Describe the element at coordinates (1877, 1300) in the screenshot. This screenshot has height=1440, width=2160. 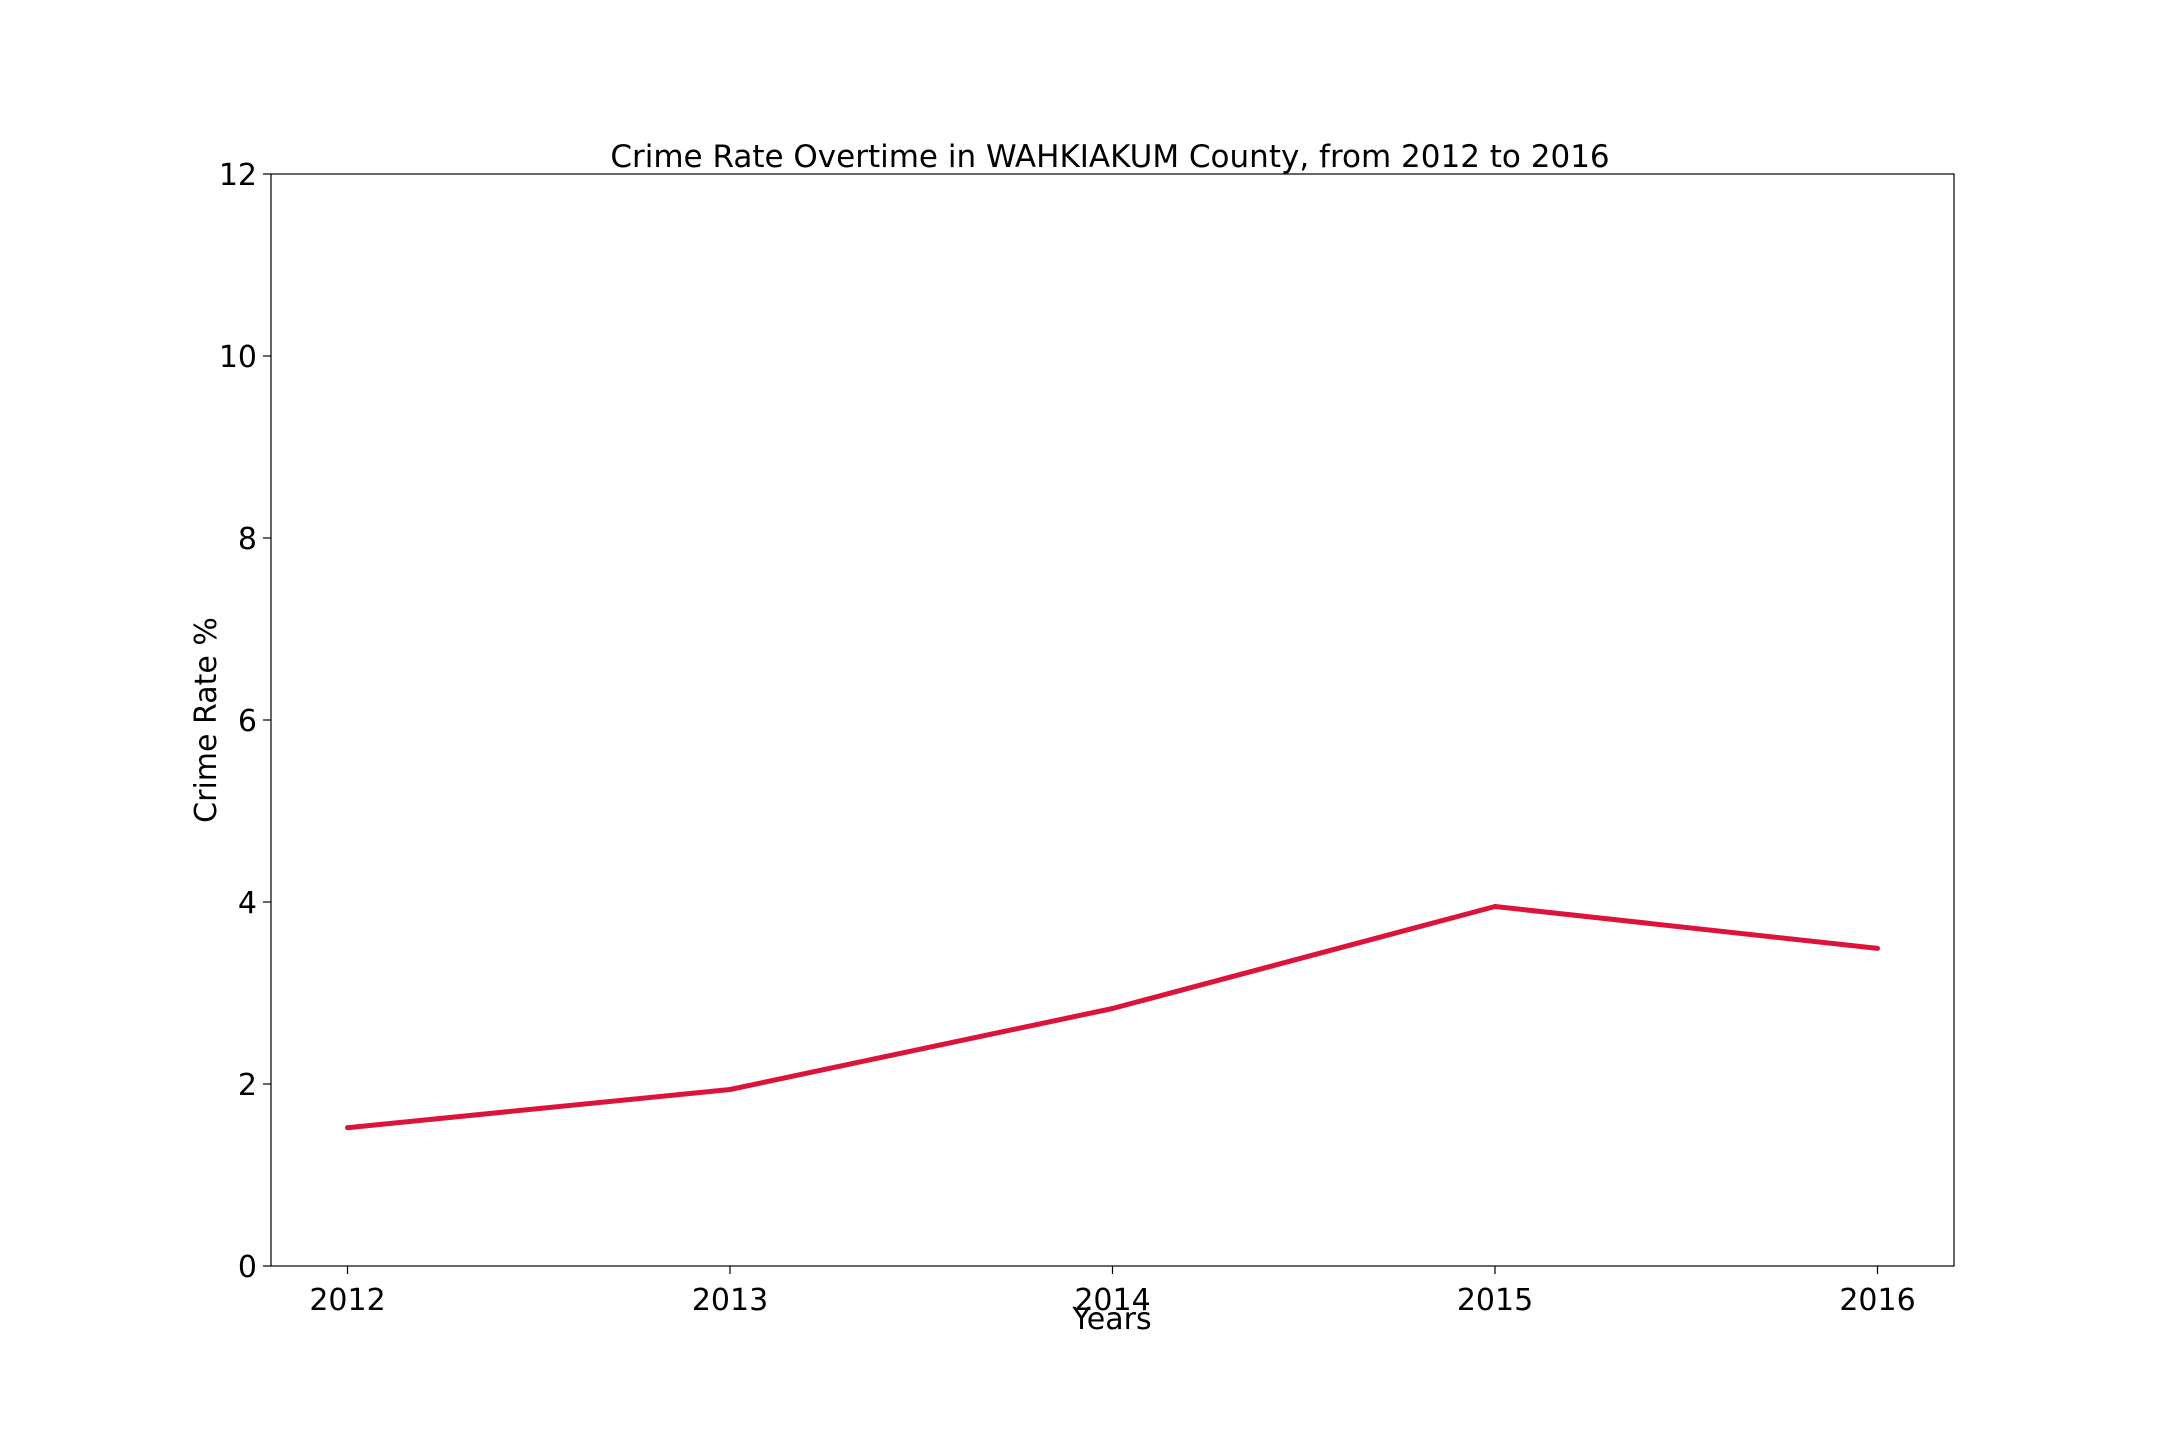
I see `x-tick-label: 2016` at that location.